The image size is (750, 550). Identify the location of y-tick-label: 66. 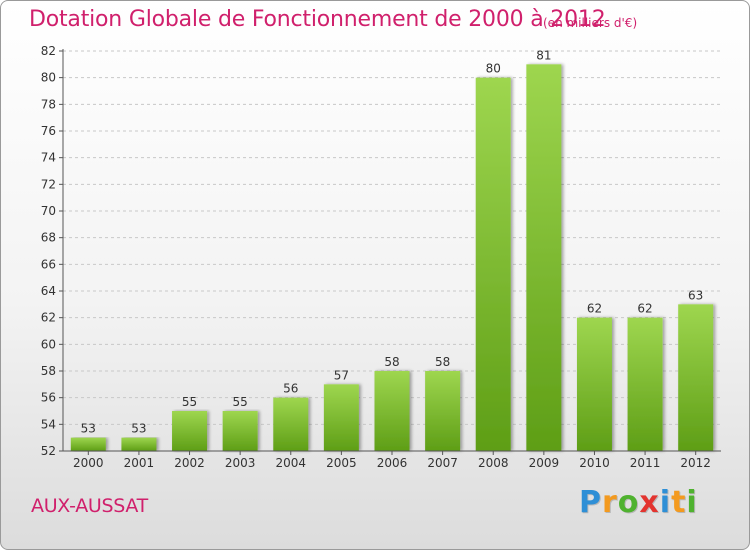
(48, 264).